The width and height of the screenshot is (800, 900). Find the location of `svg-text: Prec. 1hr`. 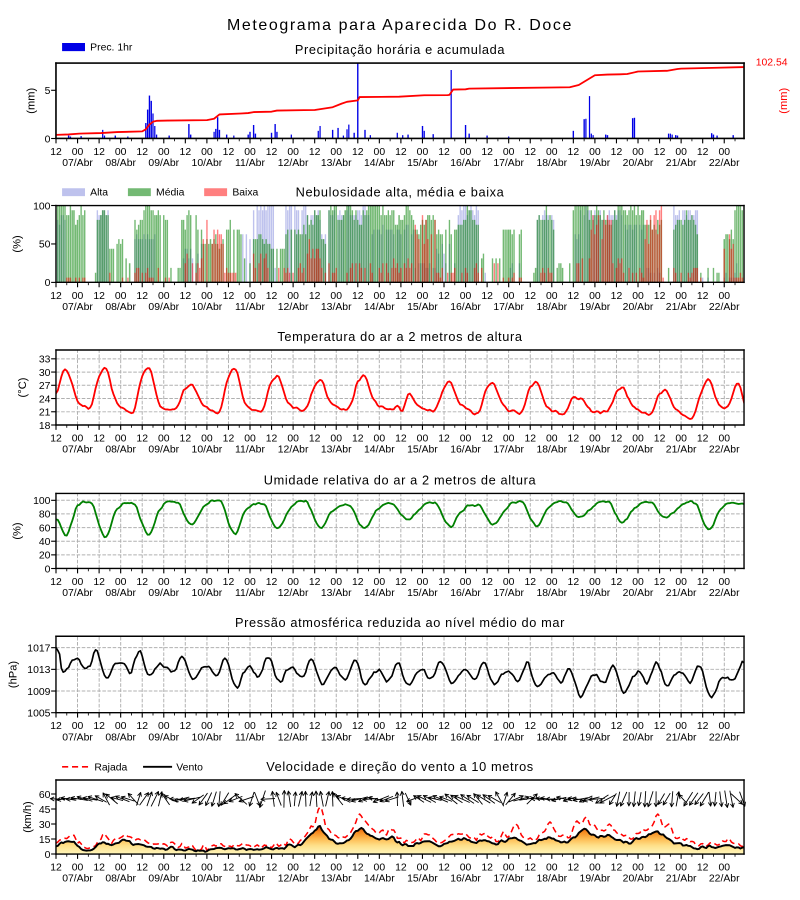

svg-text: Prec. 1hr is located at coordinates (111, 48).